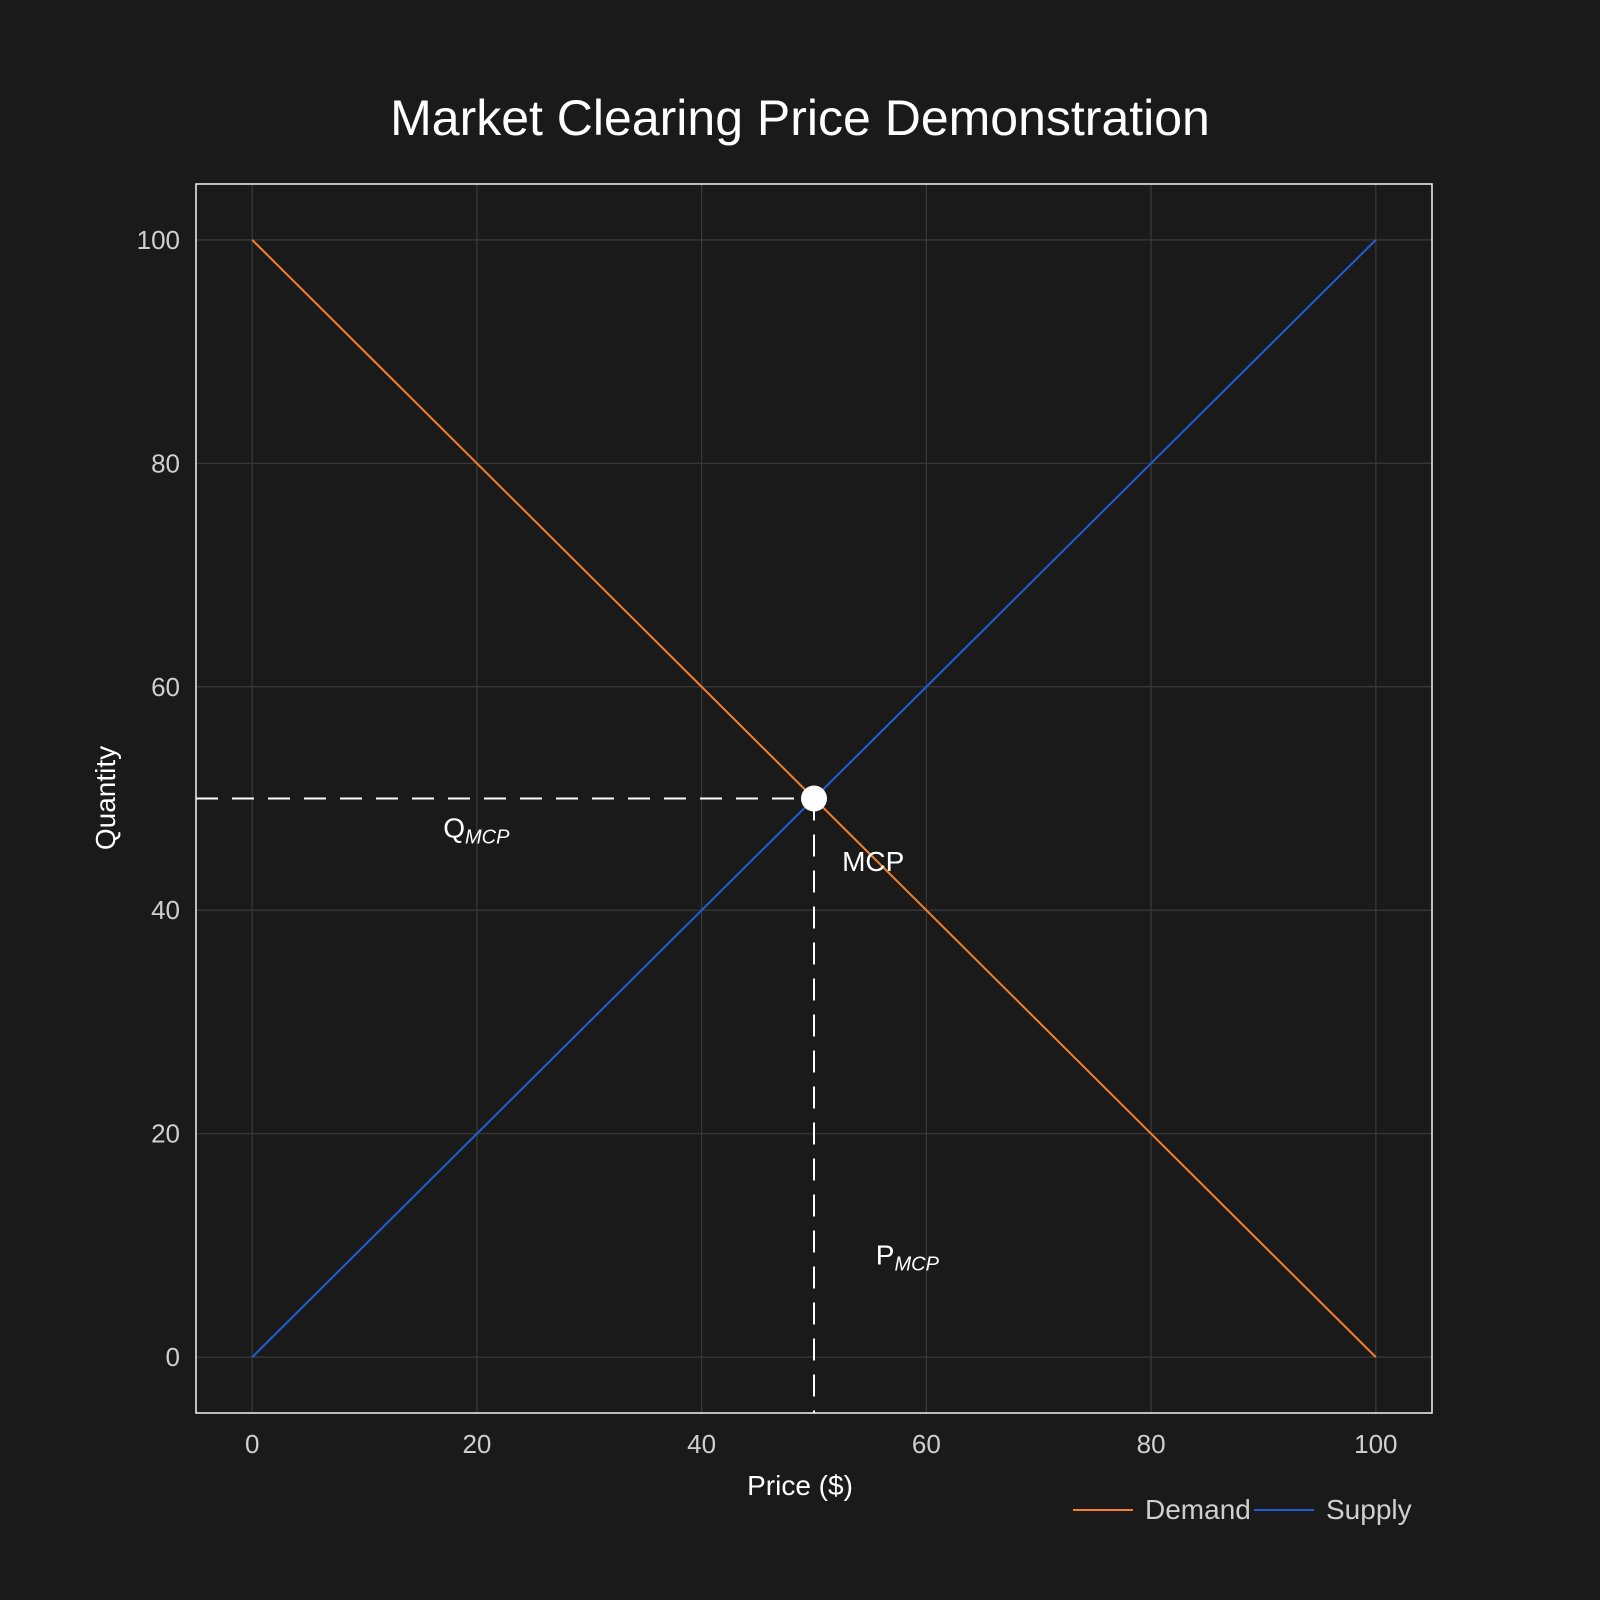  What do you see at coordinates (800, 118) in the screenshot?
I see `chart-title: Market Clearing Price Demonstration` at bounding box center [800, 118].